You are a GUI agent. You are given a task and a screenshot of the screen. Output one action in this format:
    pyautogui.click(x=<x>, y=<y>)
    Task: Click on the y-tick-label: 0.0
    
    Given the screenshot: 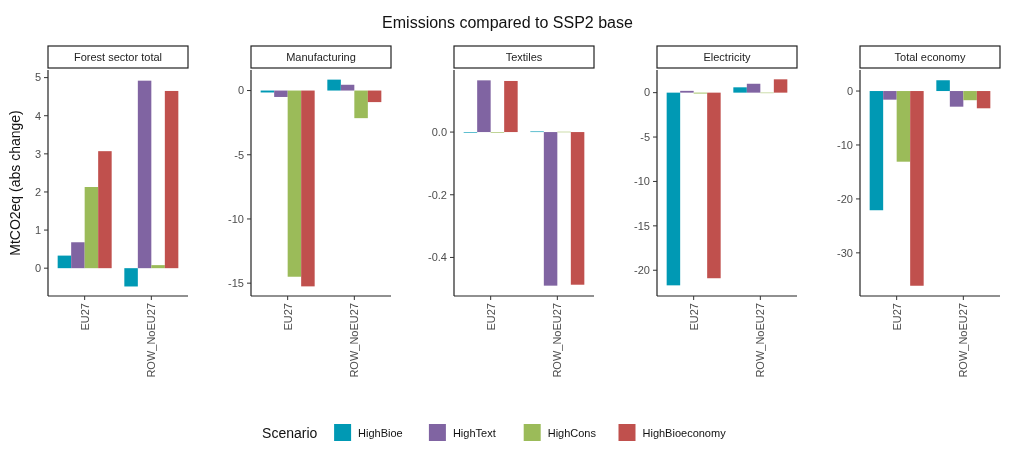 What is the action you would take?
    pyautogui.click(x=439, y=131)
    